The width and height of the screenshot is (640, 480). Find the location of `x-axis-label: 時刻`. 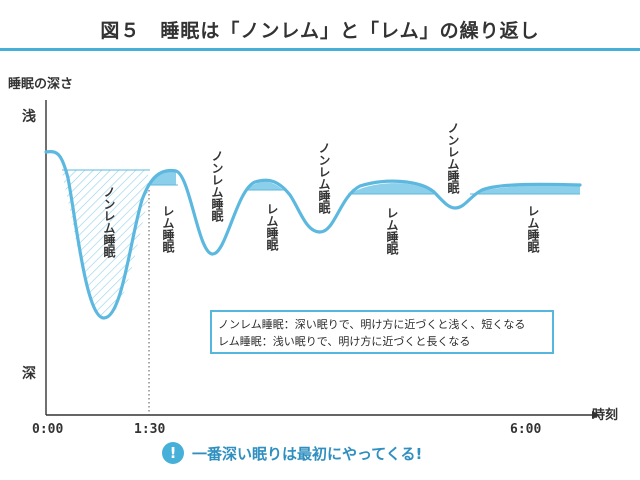

x-axis-label: 時刻 is located at coordinates (605, 415).